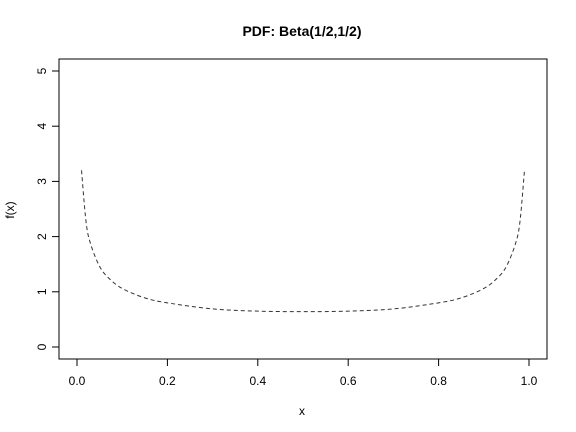  I want to click on y-axis: 0 1 2 3 4 5, so click(47, 208).